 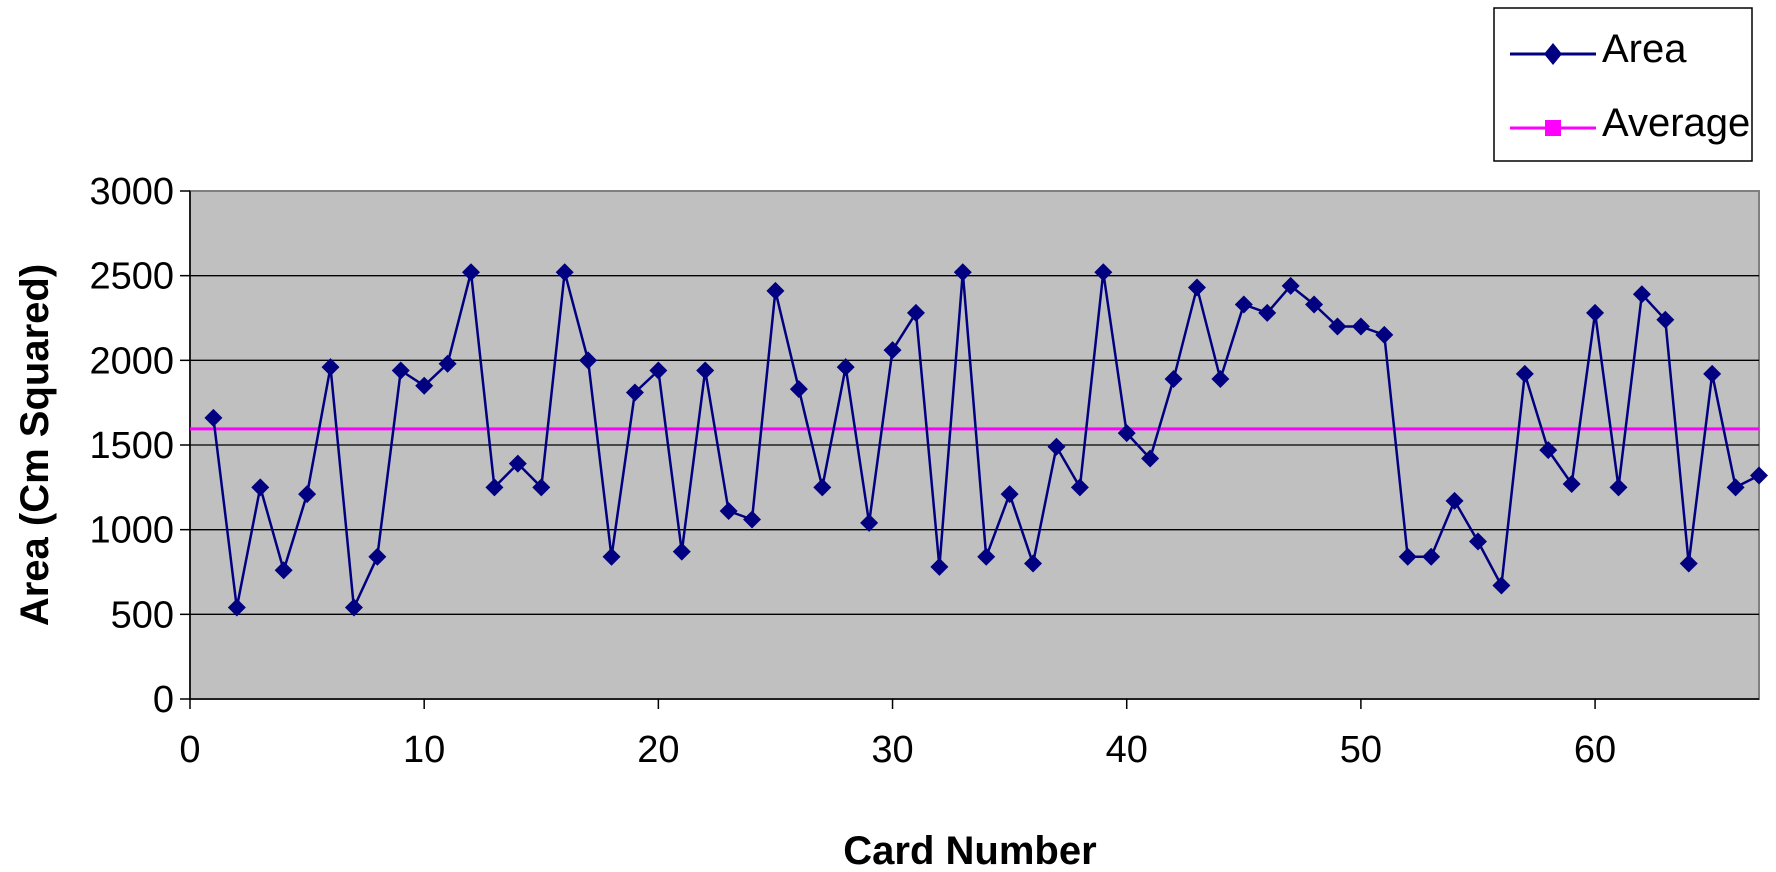 What do you see at coordinates (1595, 750) in the screenshot?
I see `x-tick-label: 60` at bounding box center [1595, 750].